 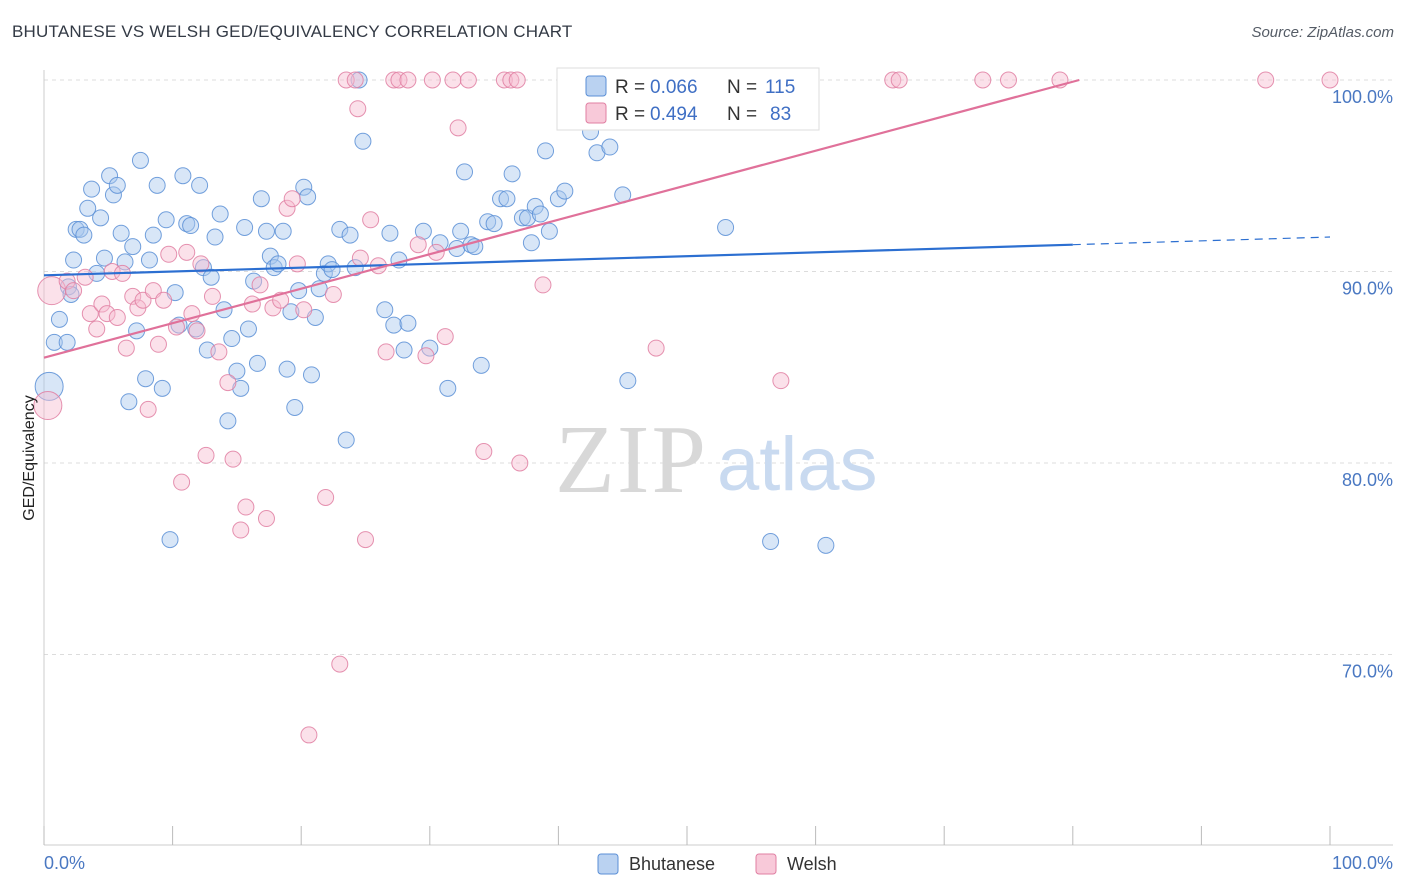 I want to click on legend-n-label-1: N =, so click(x=742, y=87).